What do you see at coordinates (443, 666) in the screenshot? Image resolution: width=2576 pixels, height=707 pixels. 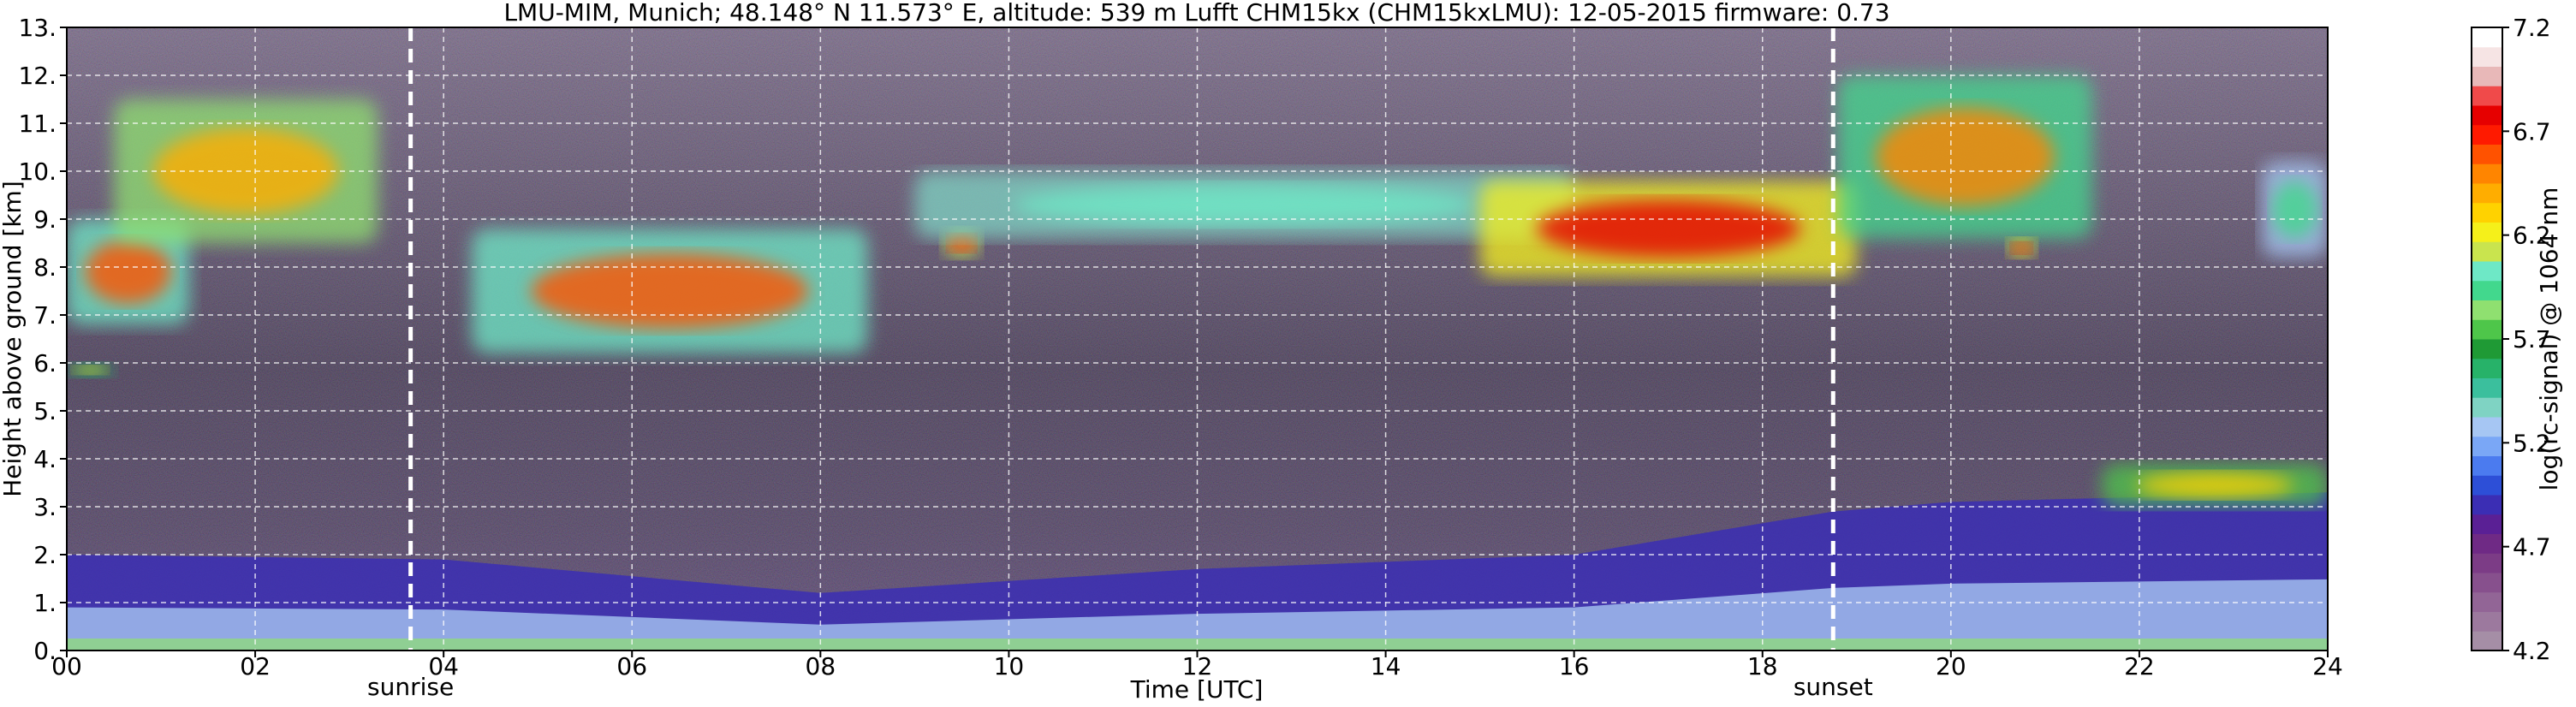 I see `x-tick-label: 04` at bounding box center [443, 666].